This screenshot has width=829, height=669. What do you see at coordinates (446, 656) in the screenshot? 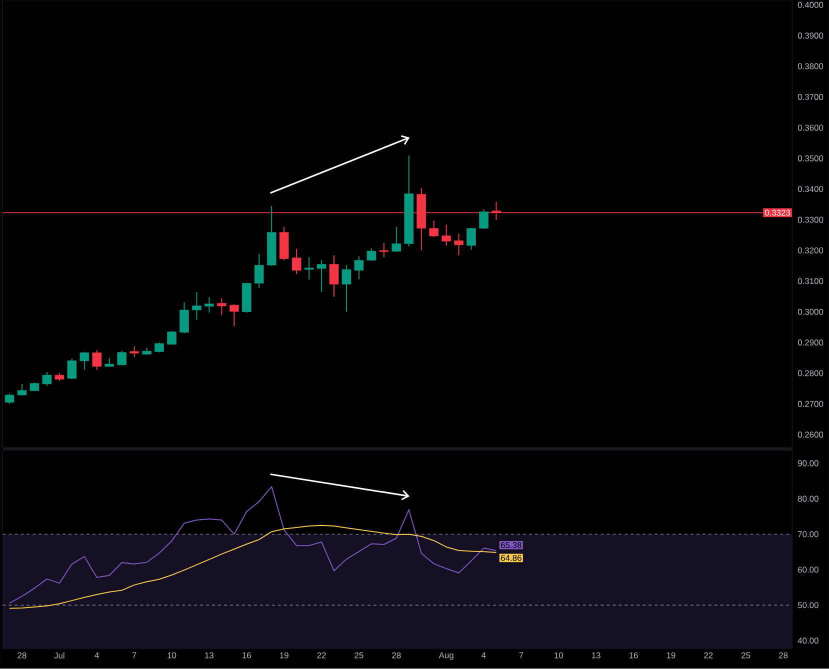
I see `x-tick-label: Aug` at bounding box center [446, 656].